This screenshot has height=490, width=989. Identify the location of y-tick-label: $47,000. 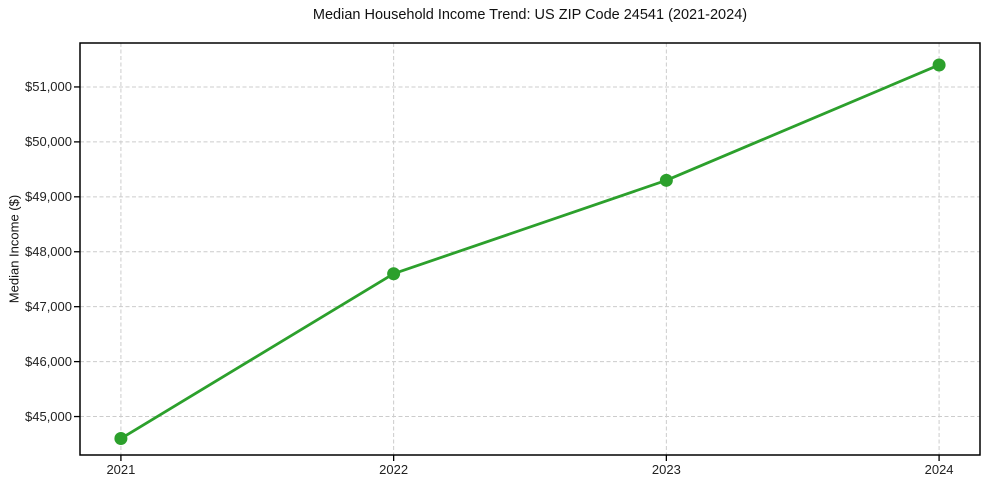
(48, 306).